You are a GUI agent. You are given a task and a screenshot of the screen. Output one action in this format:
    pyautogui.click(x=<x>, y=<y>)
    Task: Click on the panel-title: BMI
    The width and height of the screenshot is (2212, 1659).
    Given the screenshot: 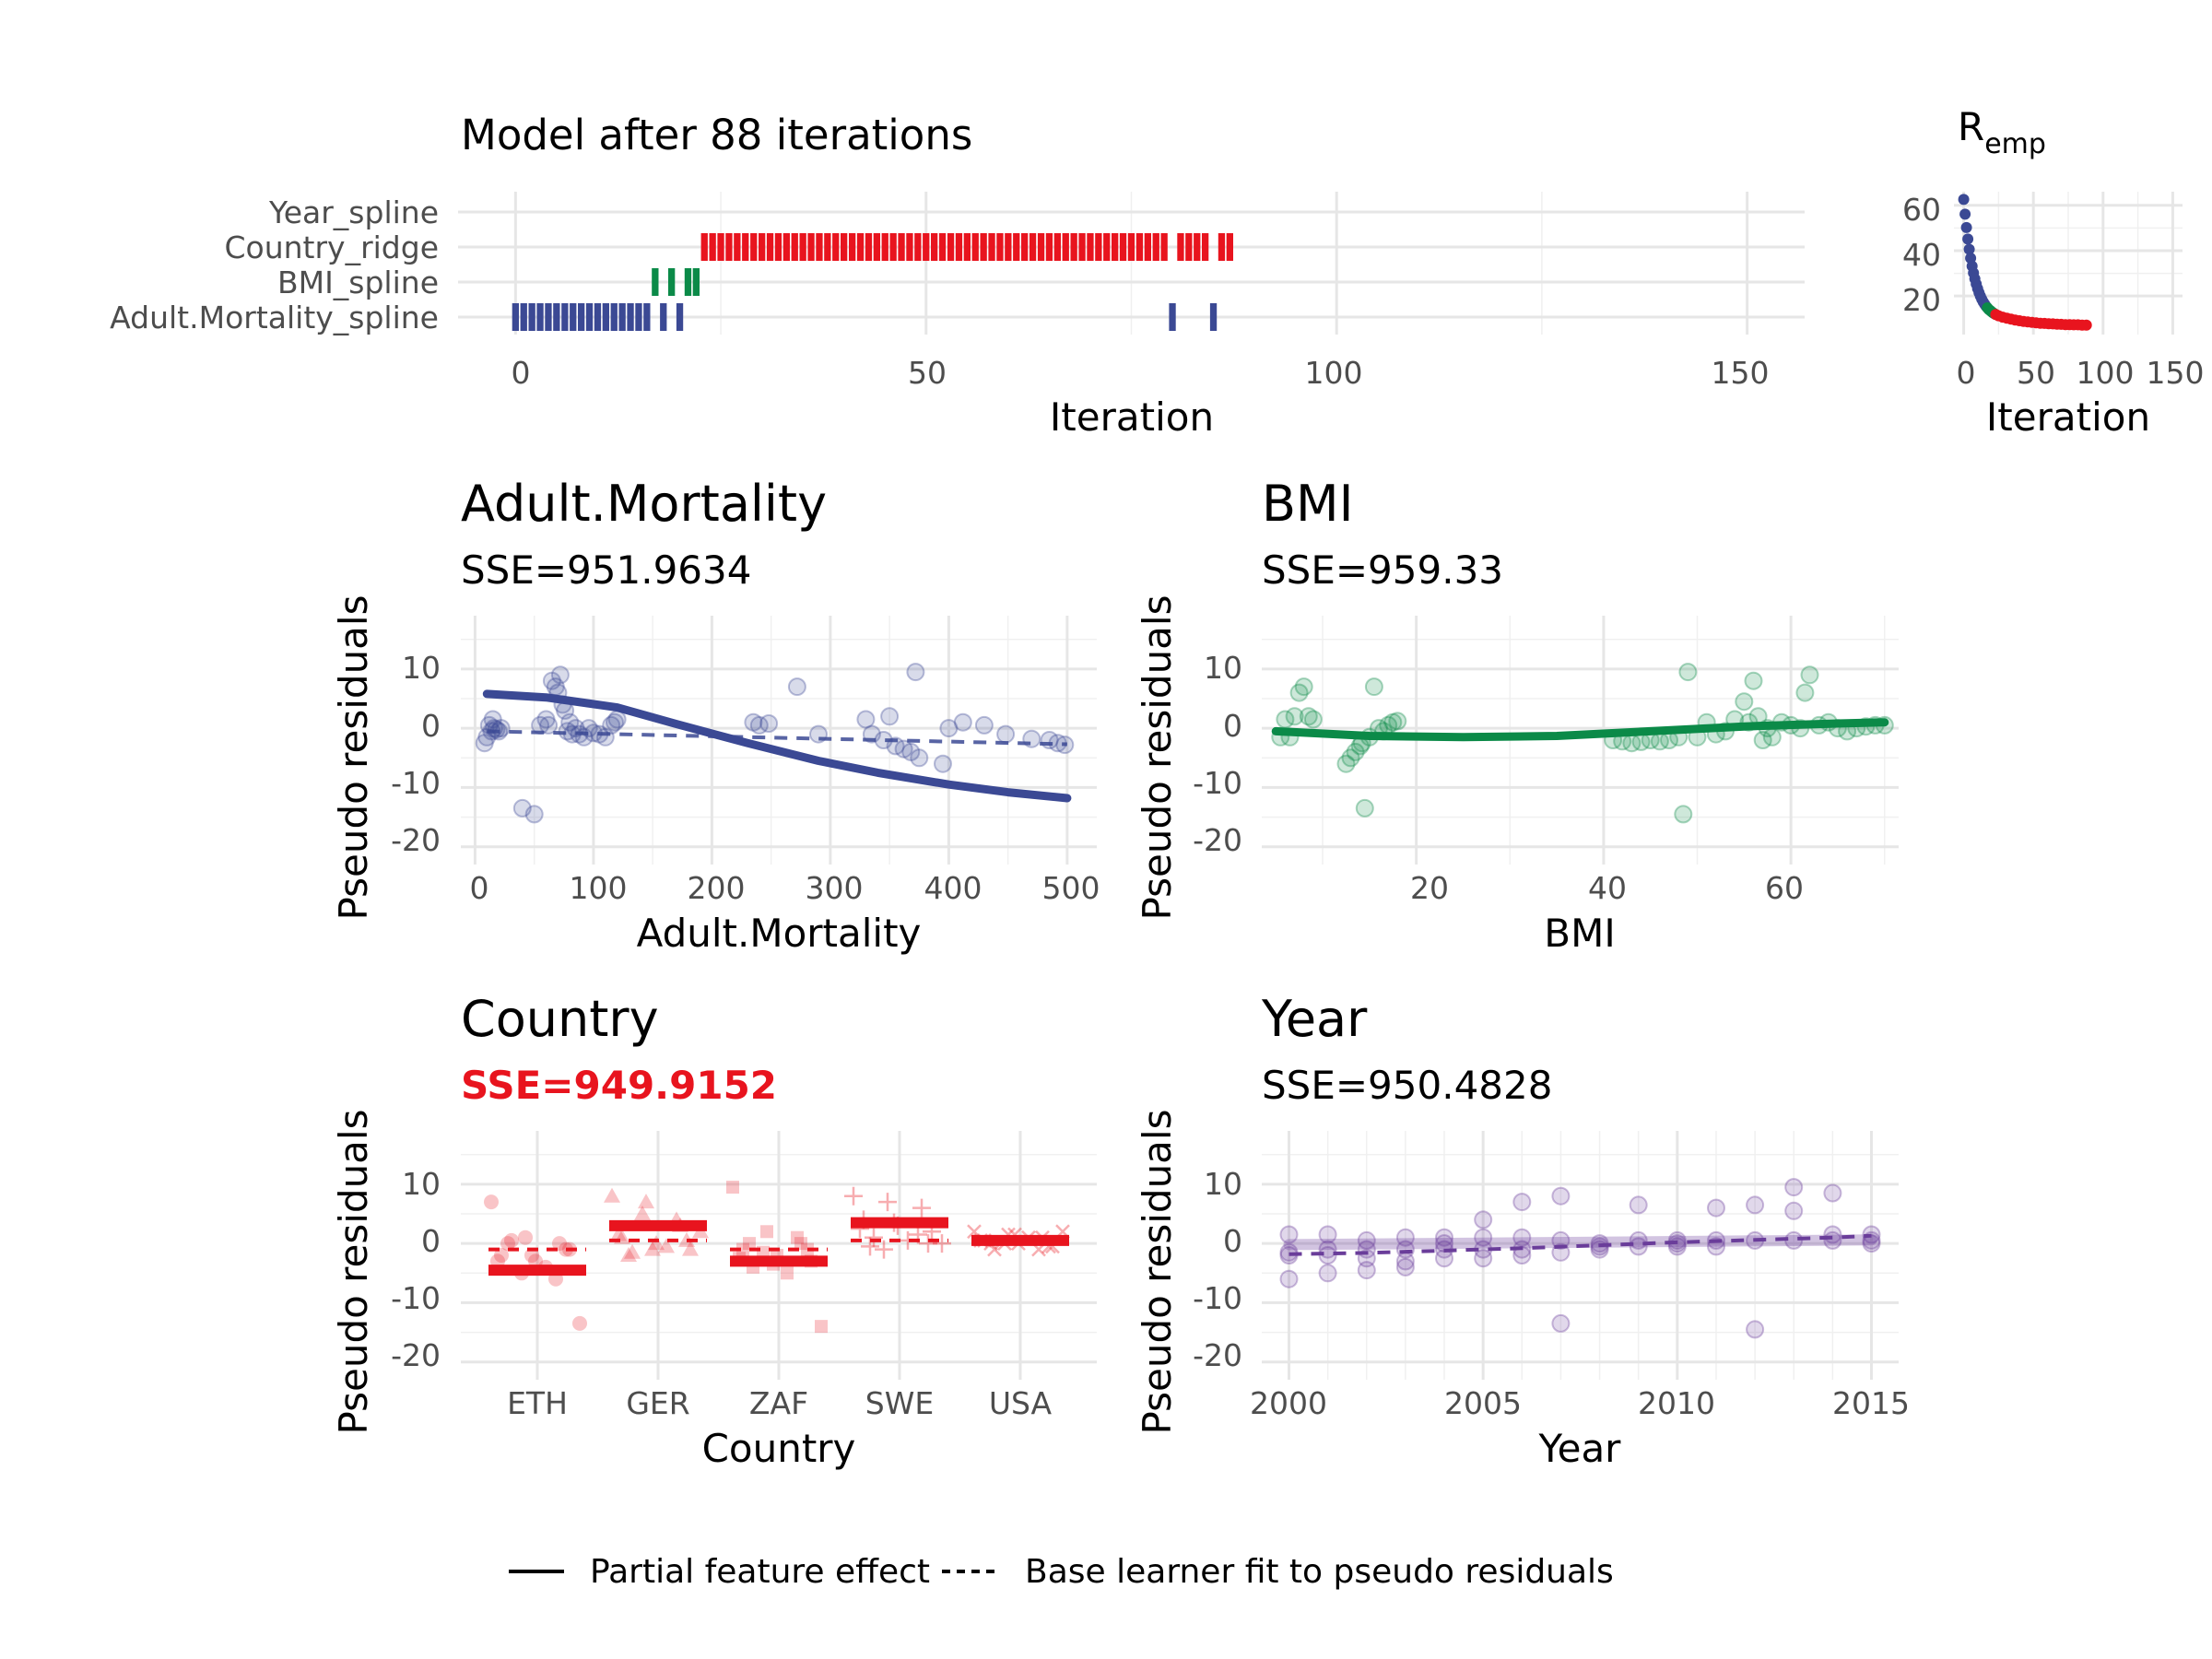 What is the action you would take?
    pyautogui.click(x=1308, y=504)
    